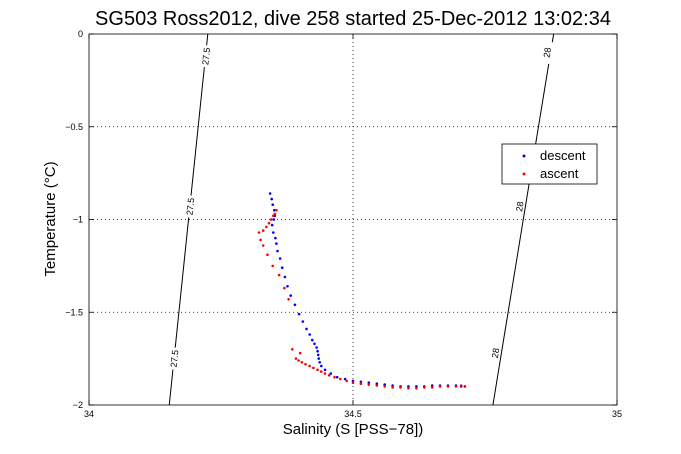 This screenshot has height=454, width=681. Describe the element at coordinates (78, 220) in the screenshot. I see `y-tick-label: −1` at that location.